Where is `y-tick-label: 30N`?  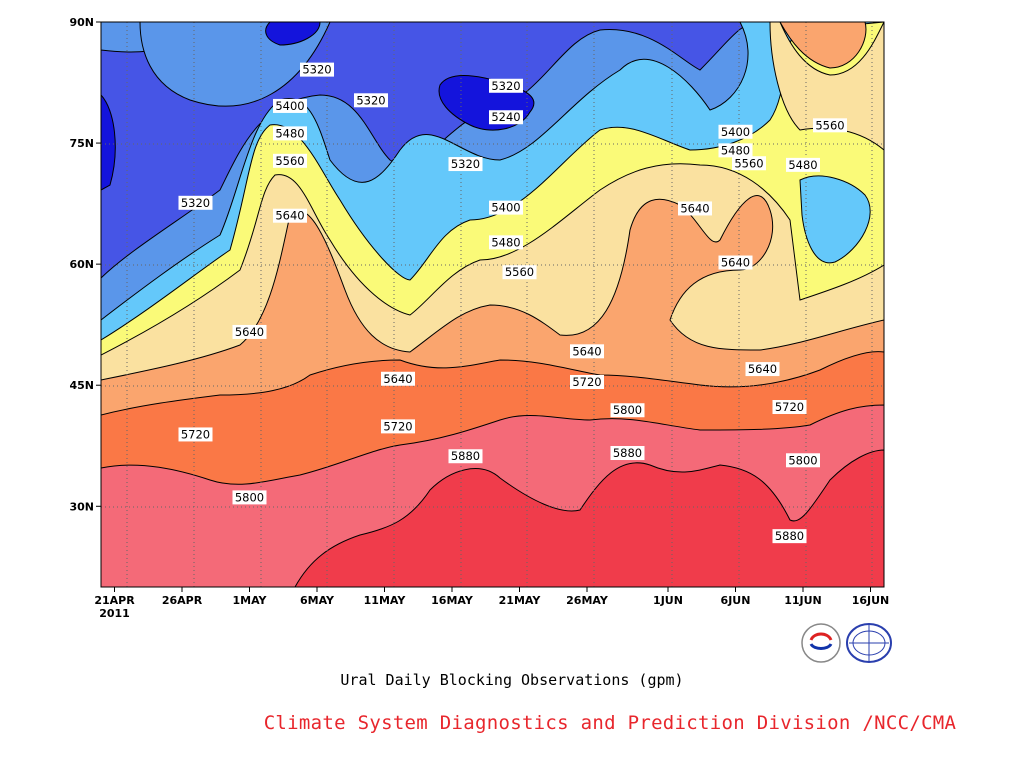 y-tick-label: 30N is located at coordinates (81, 506).